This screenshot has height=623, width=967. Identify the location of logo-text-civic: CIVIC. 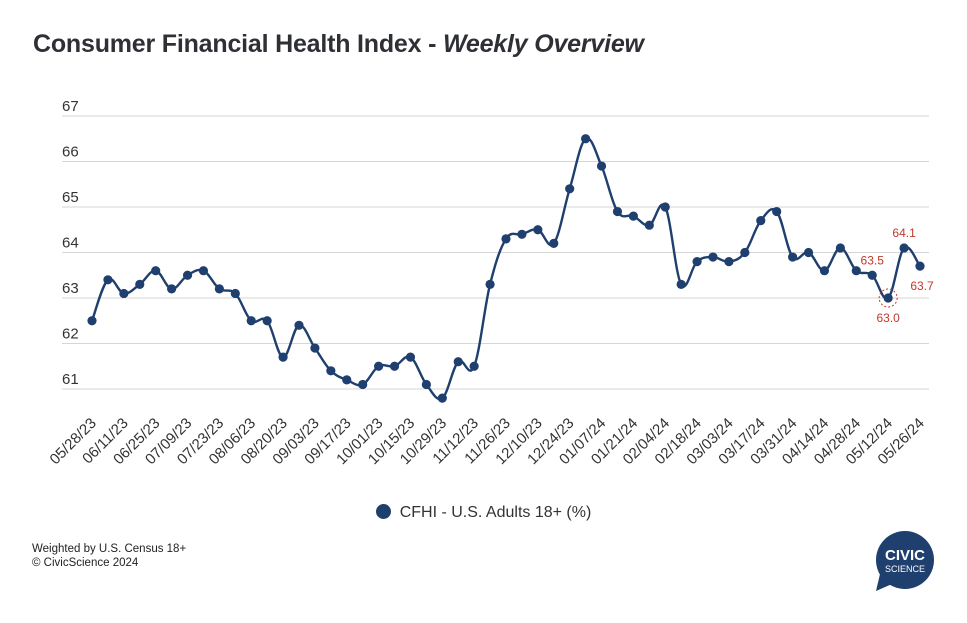
(905, 555).